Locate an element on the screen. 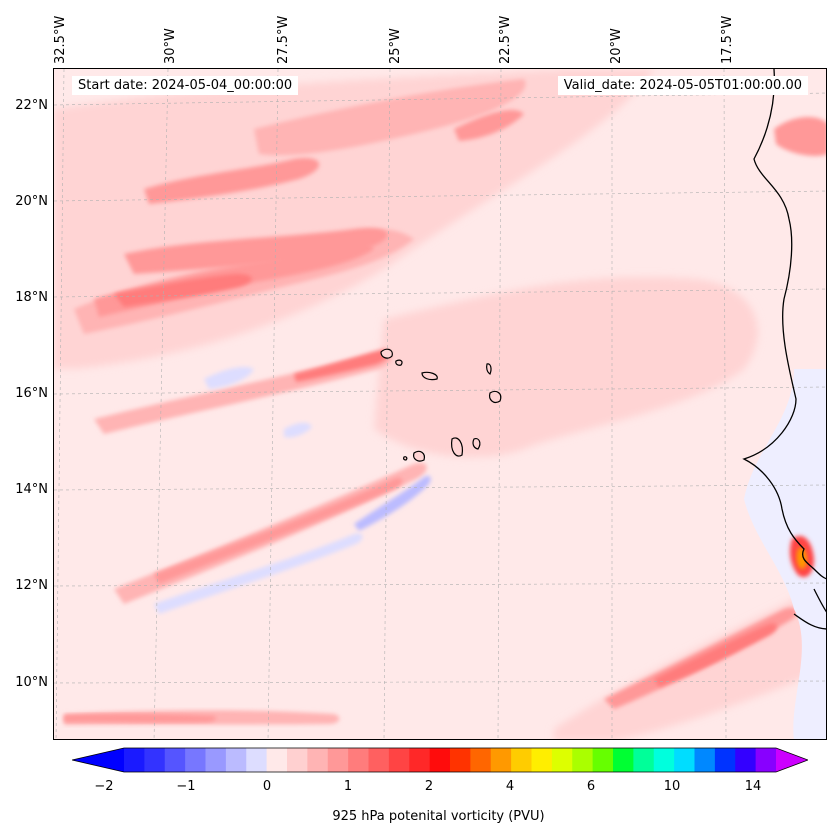 This screenshot has width=837, height=836. start-date-label: Start date: 2024-05-04_00:00:00 is located at coordinates (185, 85).